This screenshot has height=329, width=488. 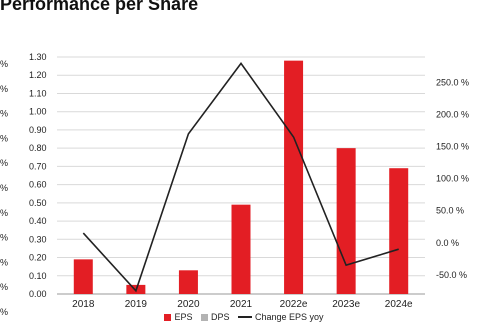 I want to click on legend-label-change: Change EPS yoy, so click(x=289, y=316).